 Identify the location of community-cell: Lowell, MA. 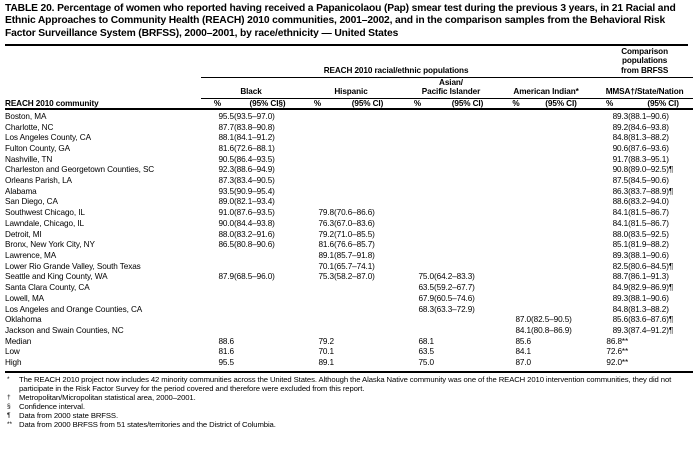
(25, 298).